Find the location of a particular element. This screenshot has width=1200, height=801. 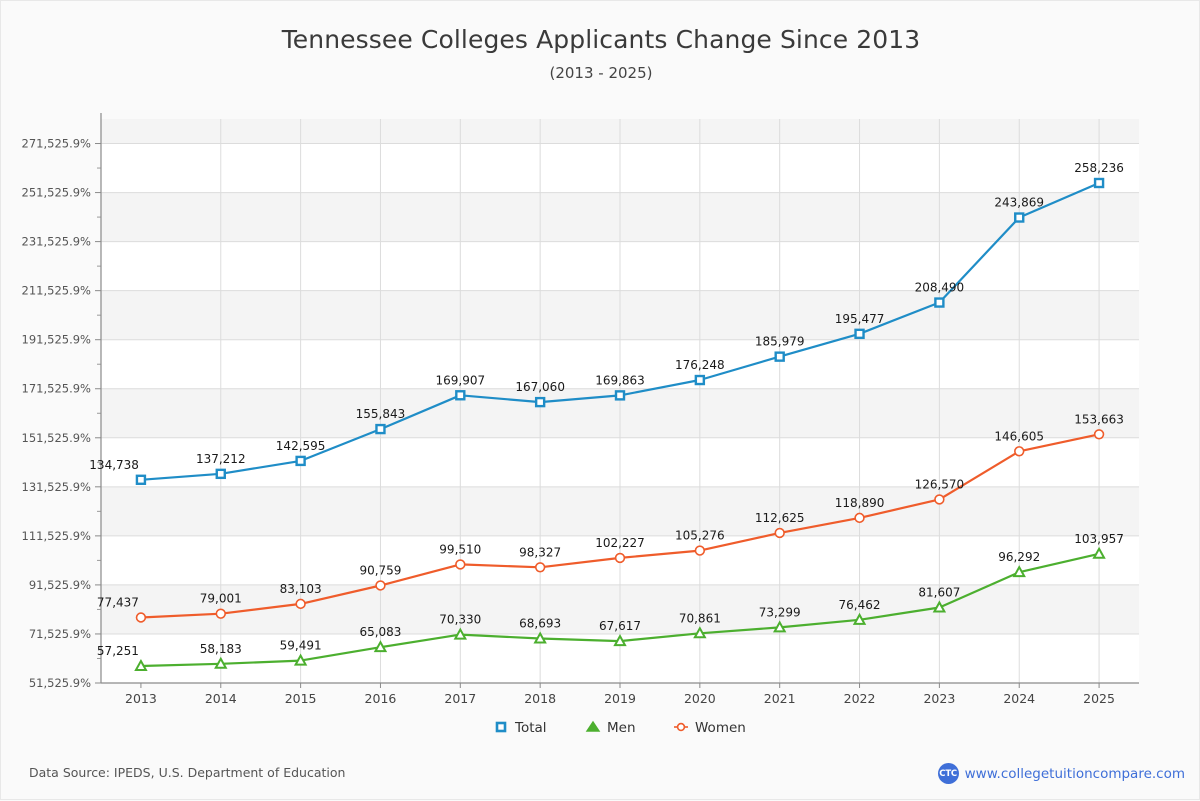

data-point-label: 57,251 is located at coordinates (118, 651).